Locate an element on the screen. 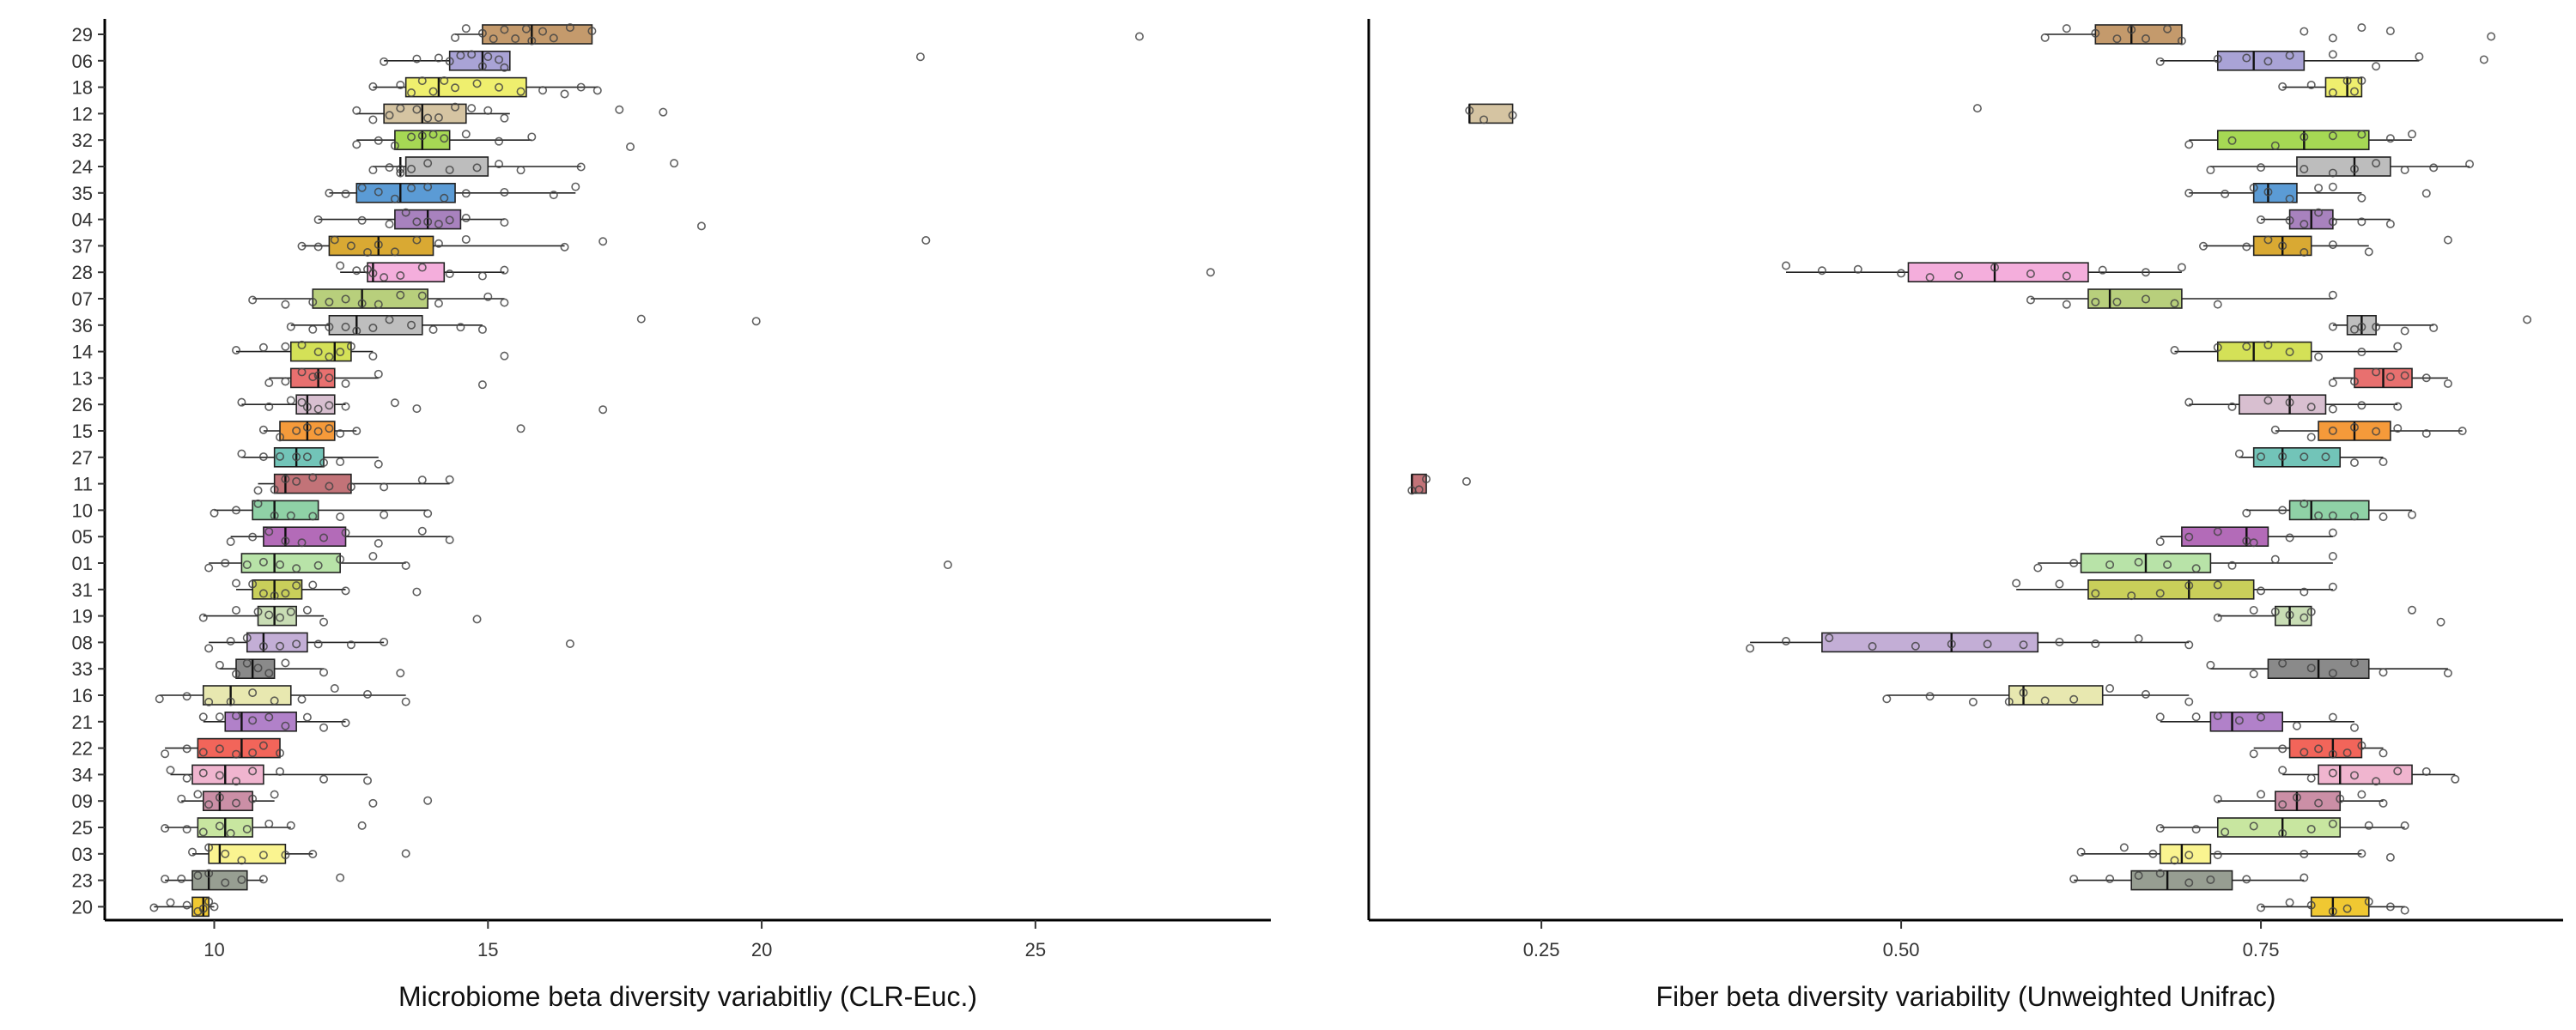  x-tick-label: 20 is located at coordinates (761, 949).